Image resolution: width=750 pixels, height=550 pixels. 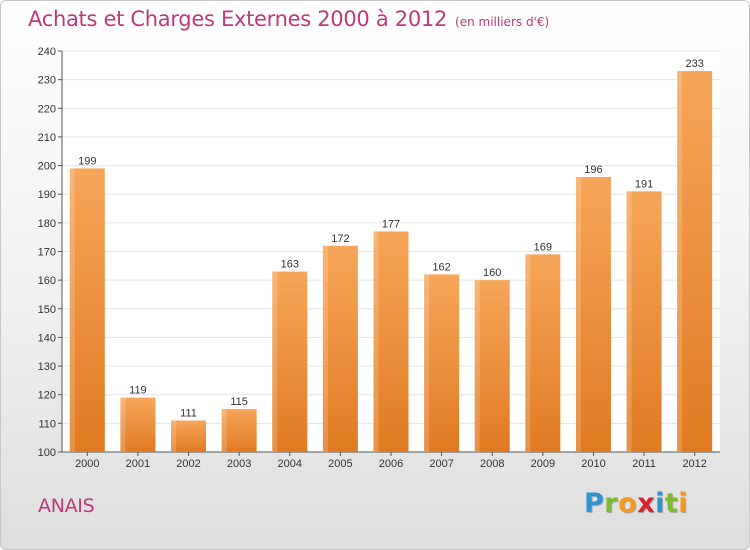 I want to click on logo-letter: P, so click(x=594, y=503).